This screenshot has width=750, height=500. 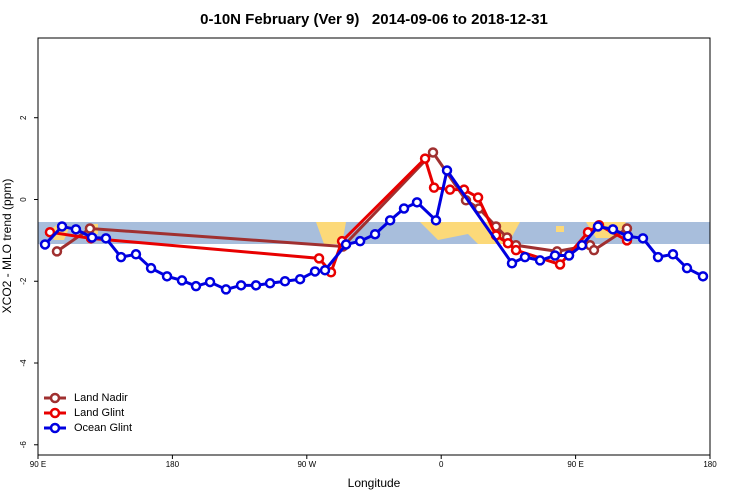 What do you see at coordinates (101, 398) in the screenshot?
I see `legend-label: Land Nadir` at bounding box center [101, 398].